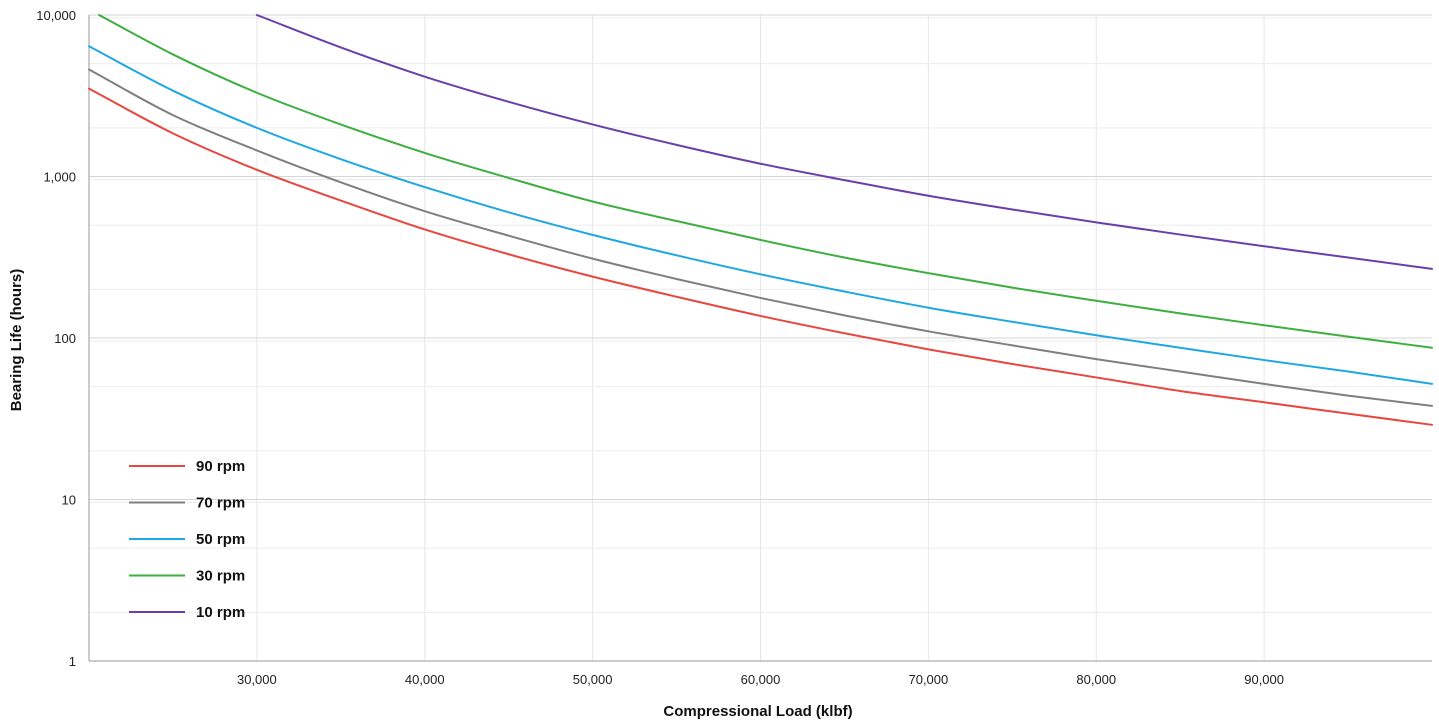 This screenshot has height=725, width=1439. Describe the element at coordinates (72, 661) in the screenshot. I see `y-tick-label: 1` at that location.